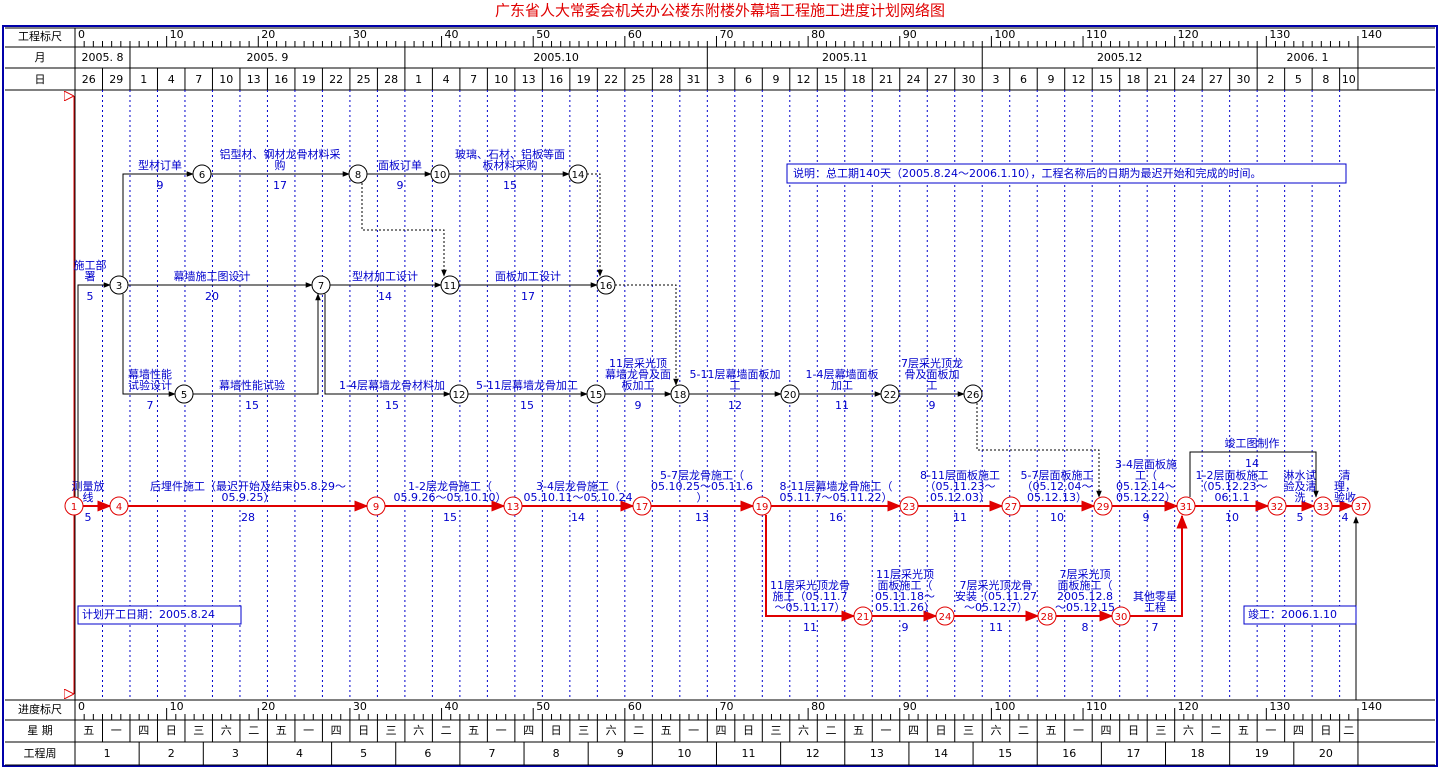  I want to click on node-id: 10, so click(440, 175).